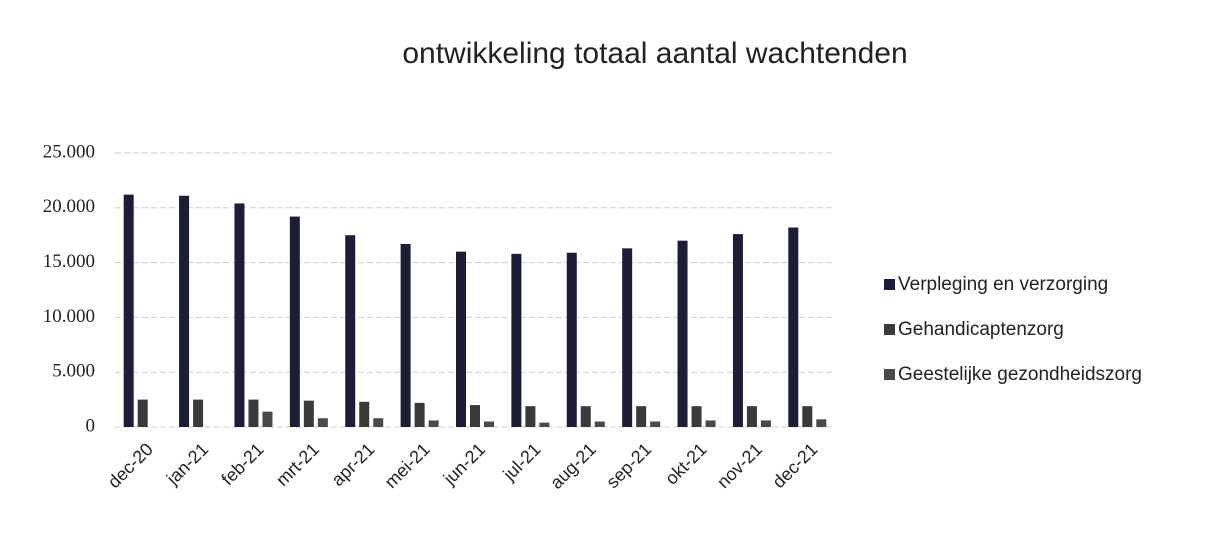 The width and height of the screenshot is (1214, 533). I want to click on legend-label: Gehandicaptenzorg, so click(981, 329).